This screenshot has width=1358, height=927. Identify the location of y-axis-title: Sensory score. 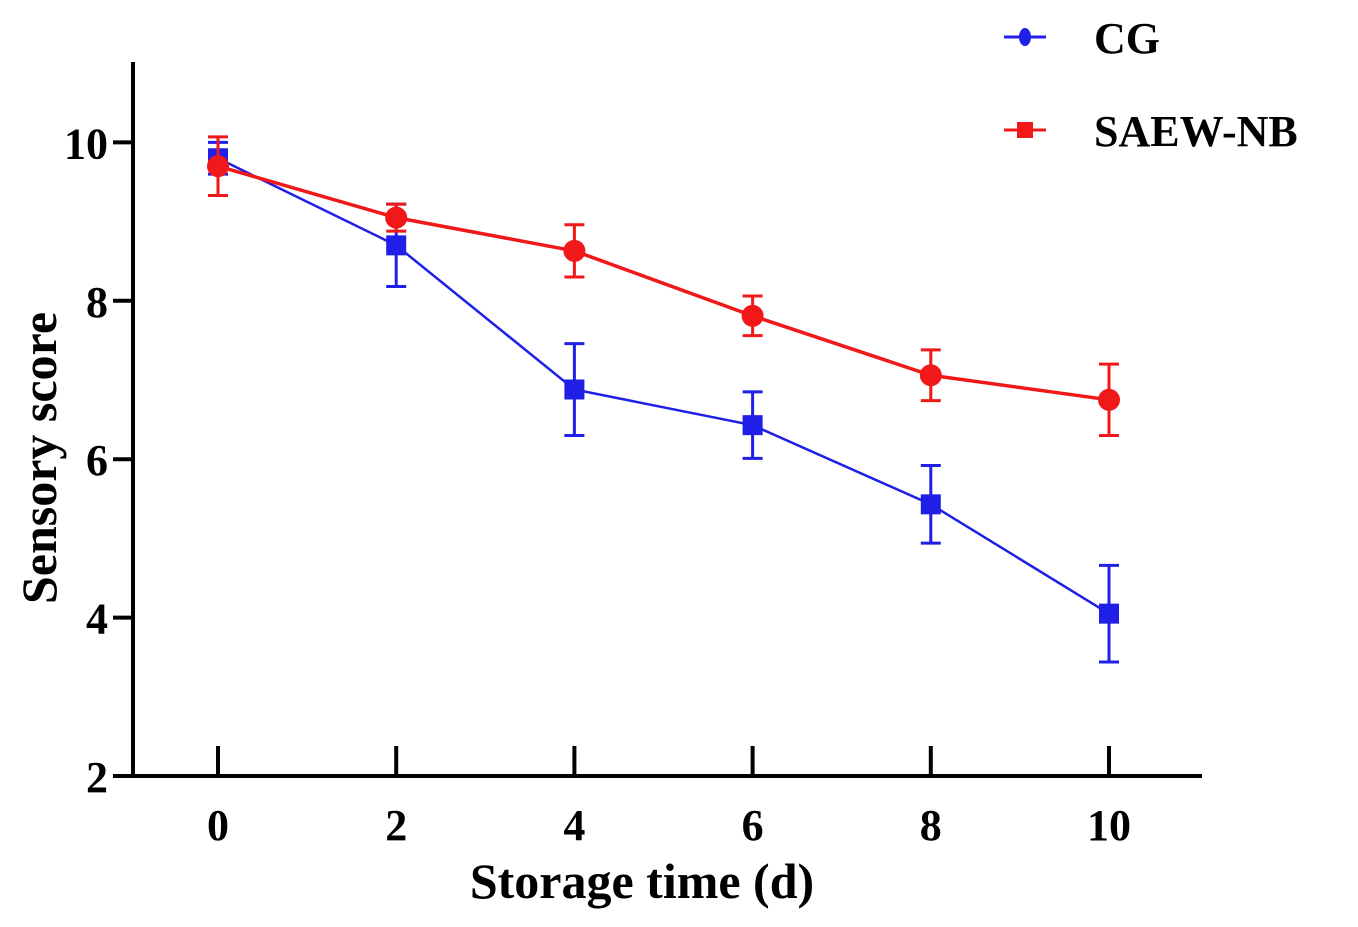
(39, 458).